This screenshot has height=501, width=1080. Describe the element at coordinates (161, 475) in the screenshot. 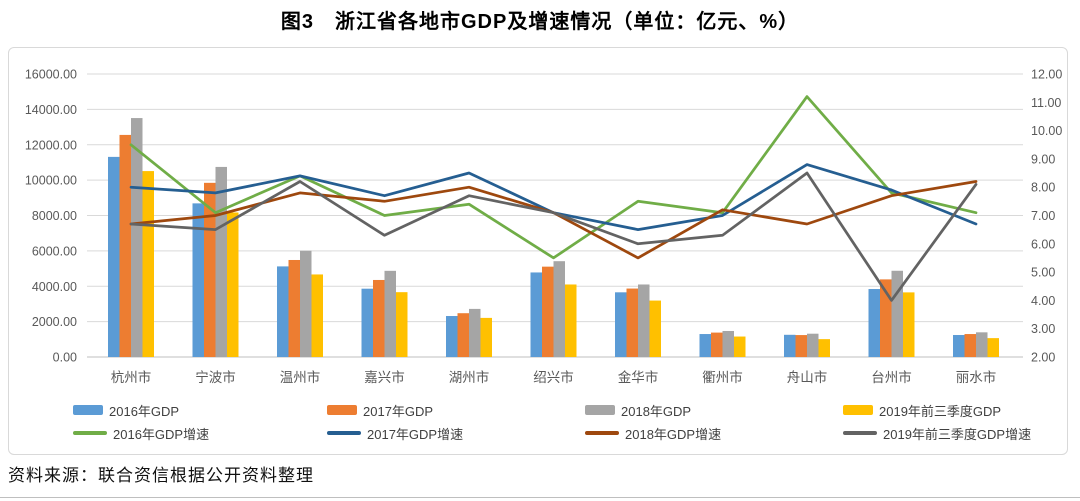

I see `source-note: 资料来源：联合资信根据公开资料整理` at that location.